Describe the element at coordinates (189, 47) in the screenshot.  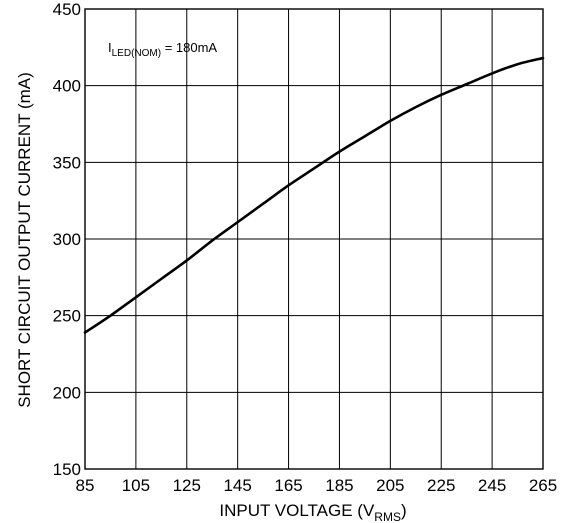
I see `annotation-rest: = 180mA` at that location.